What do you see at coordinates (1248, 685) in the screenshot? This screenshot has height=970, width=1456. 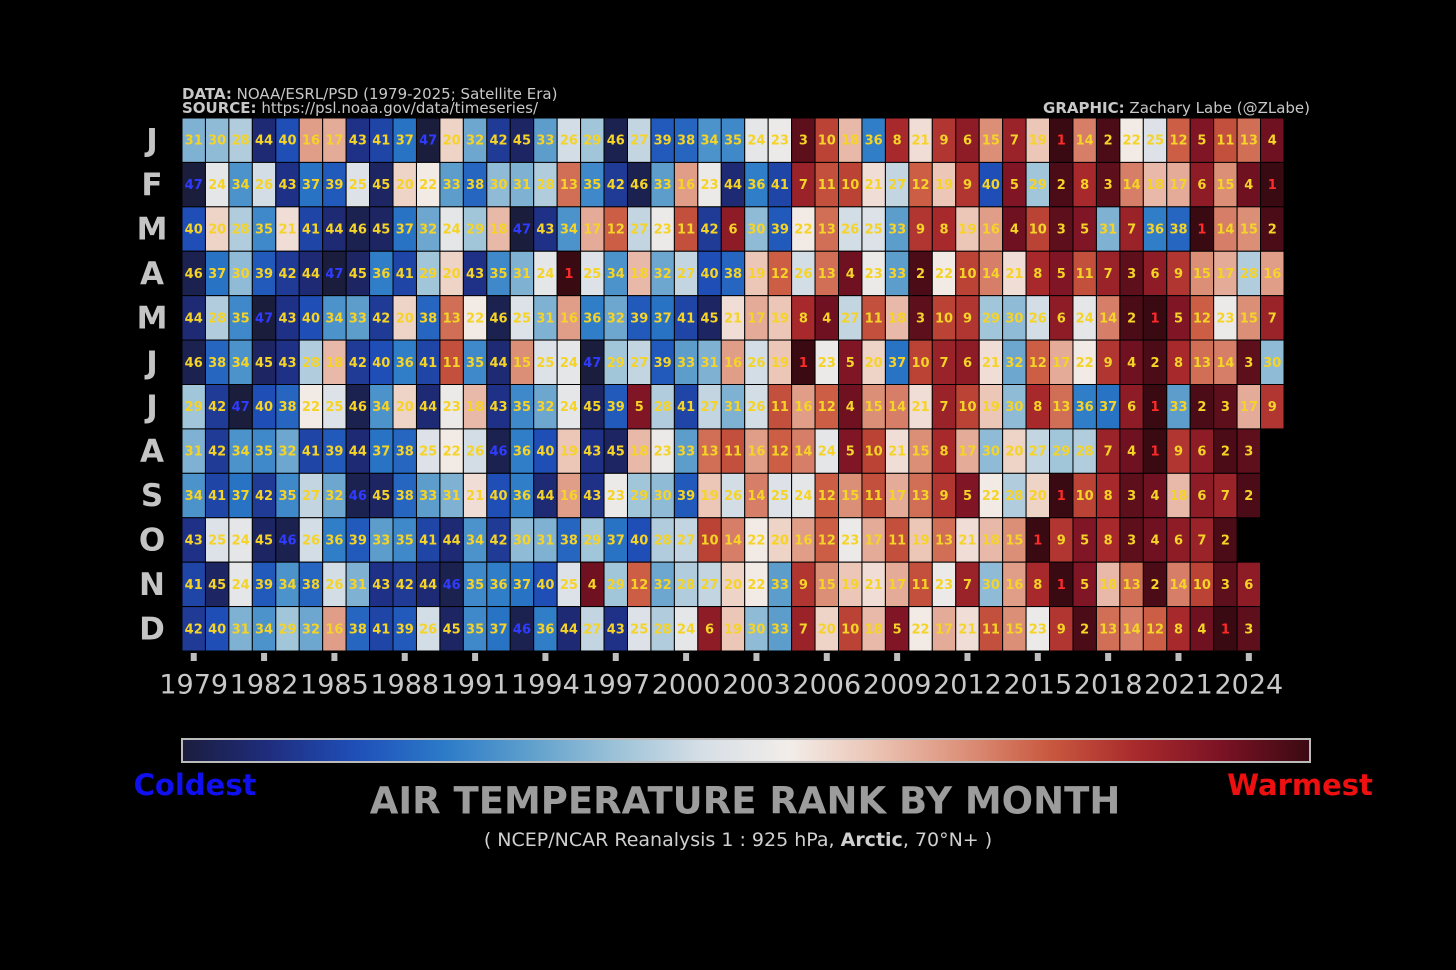 I see `x-tick-label: 2024` at bounding box center [1248, 685].